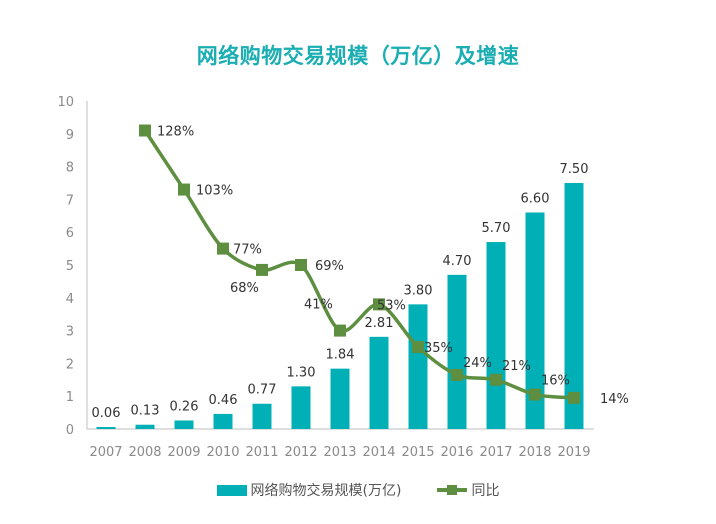 The width and height of the screenshot is (716, 524). Describe the element at coordinates (70, 135) in the screenshot. I see `y-tick-label: 9` at that location.